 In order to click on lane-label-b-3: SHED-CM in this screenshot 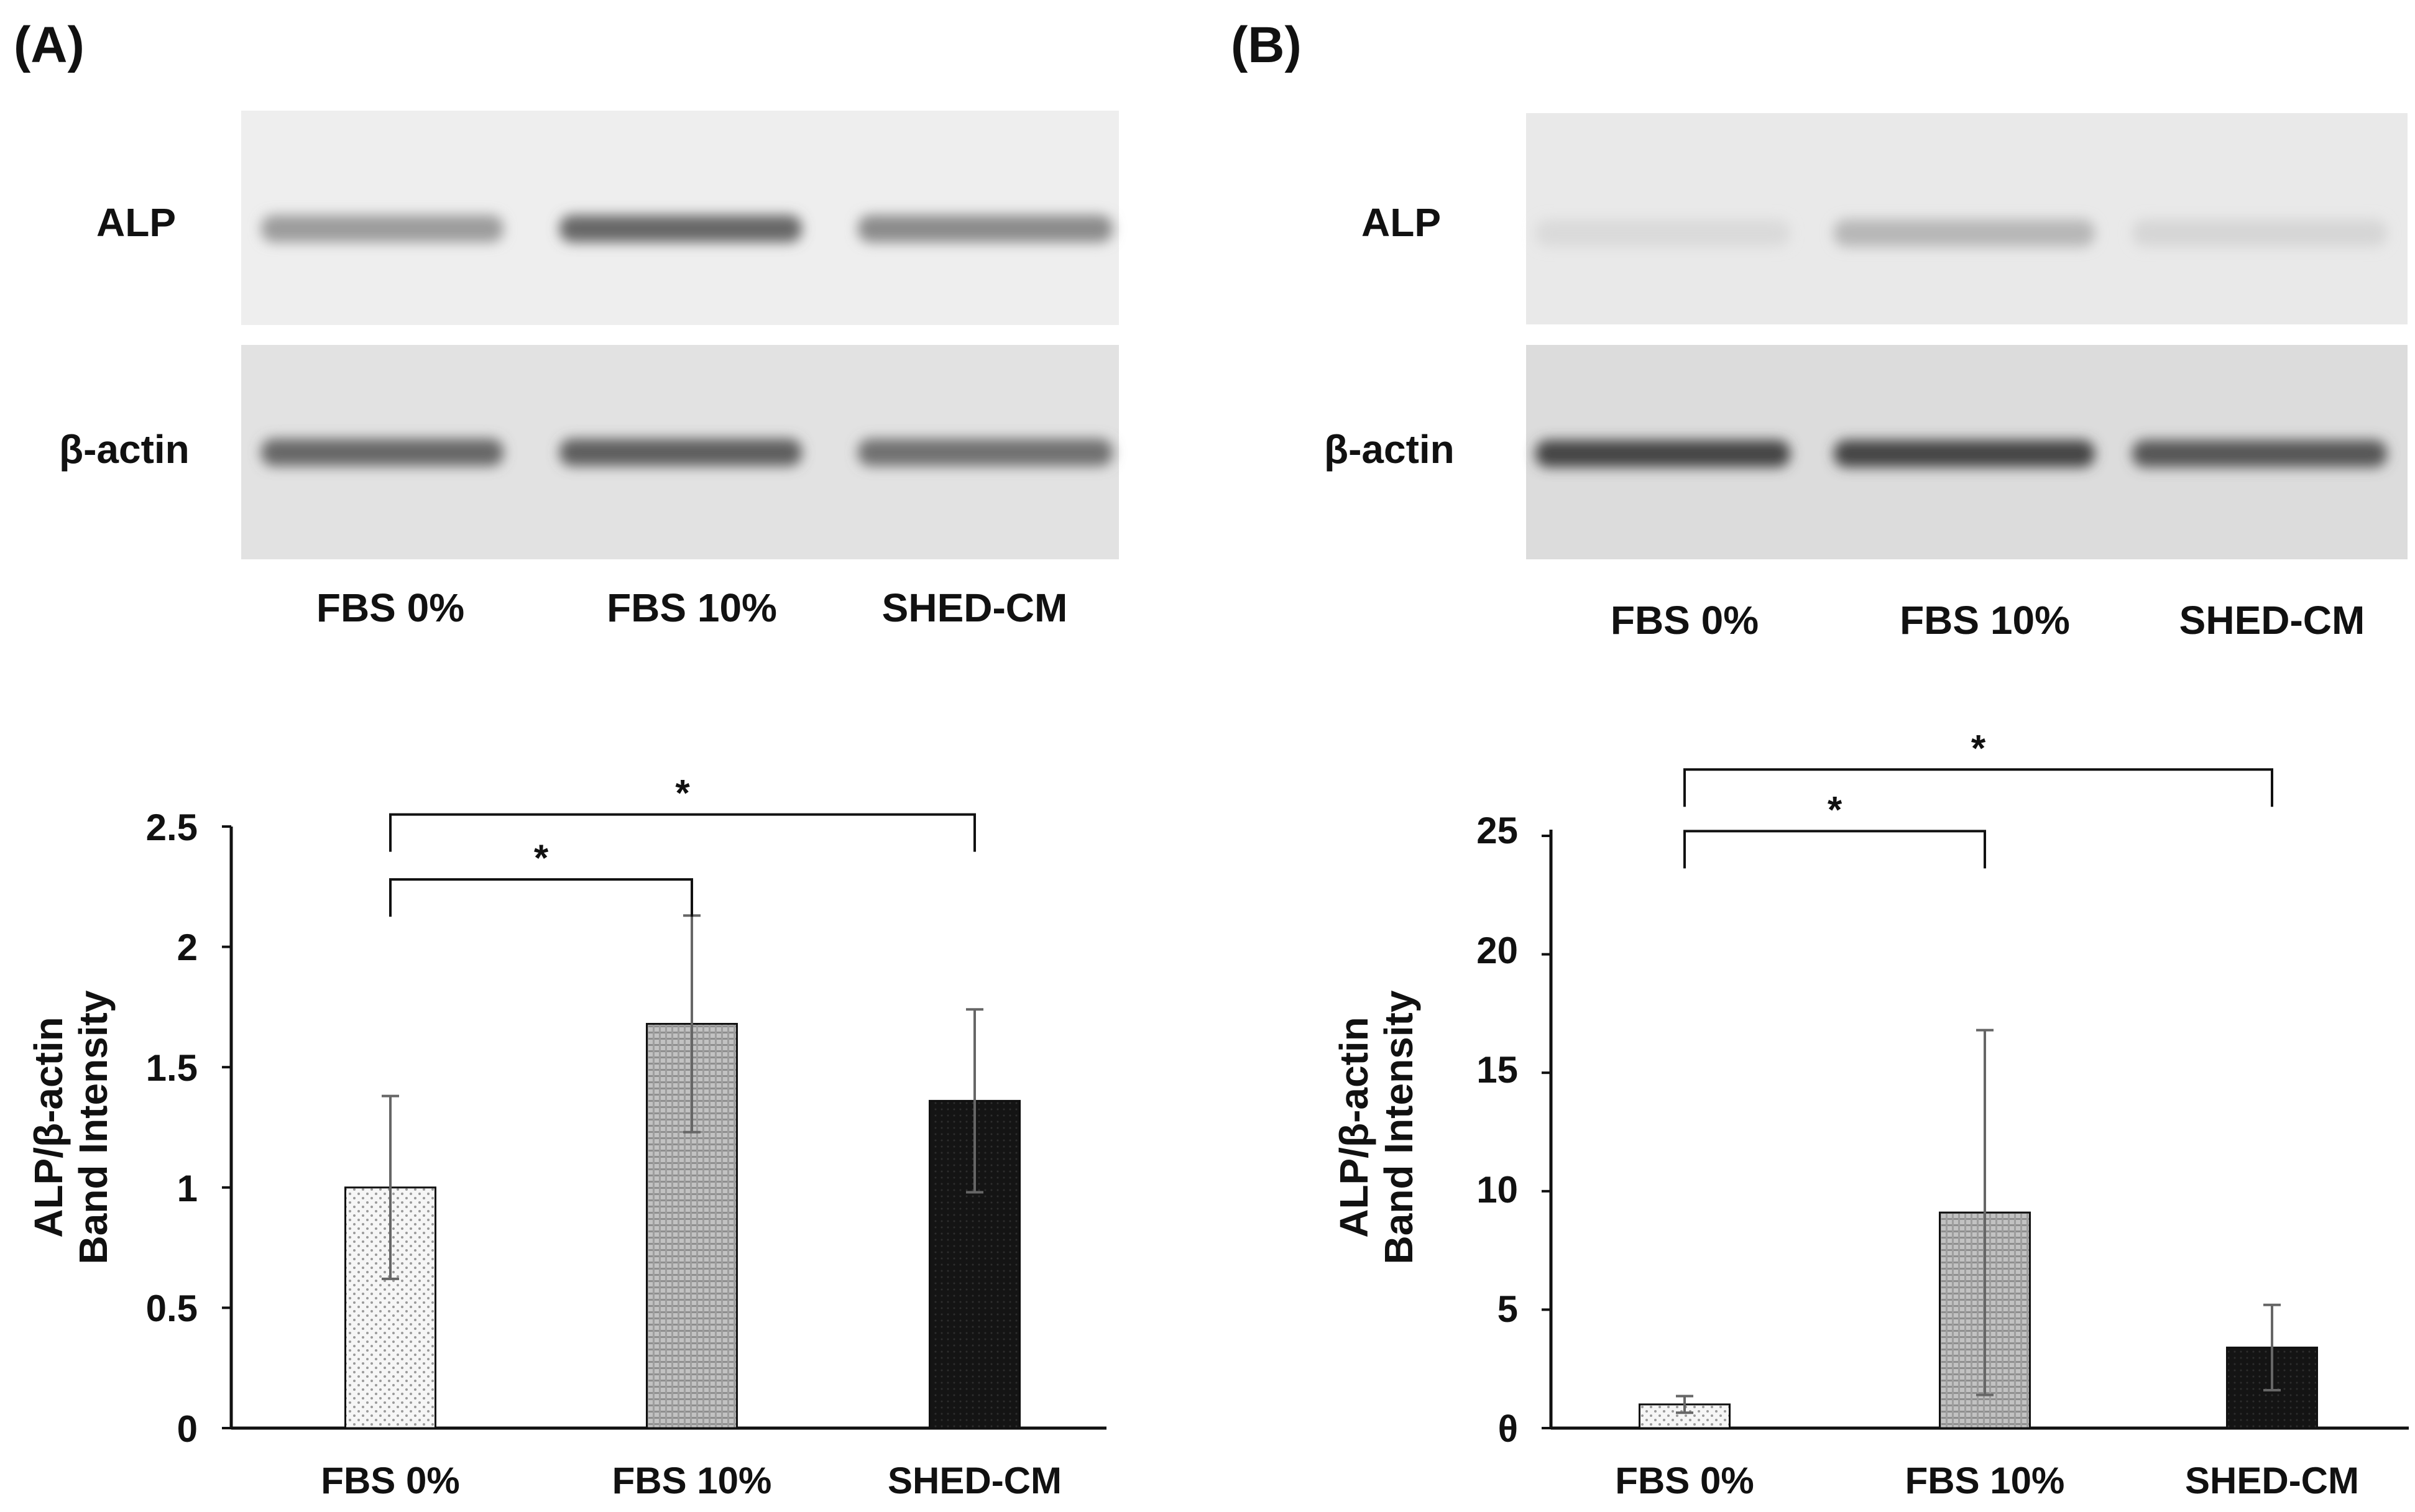, I will do `click(2272, 620)`.